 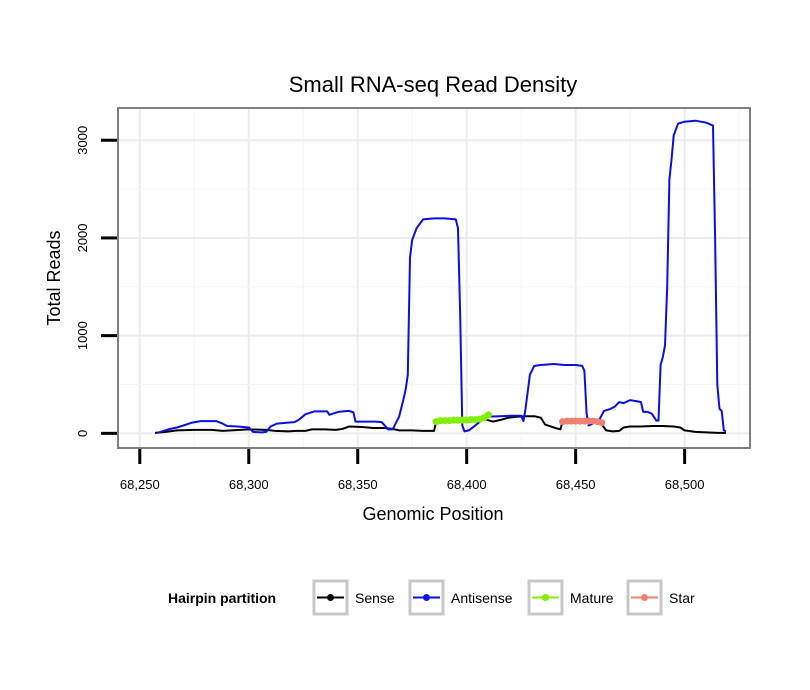 I want to click on legend-item-star: Star, so click(x=660, y=597).